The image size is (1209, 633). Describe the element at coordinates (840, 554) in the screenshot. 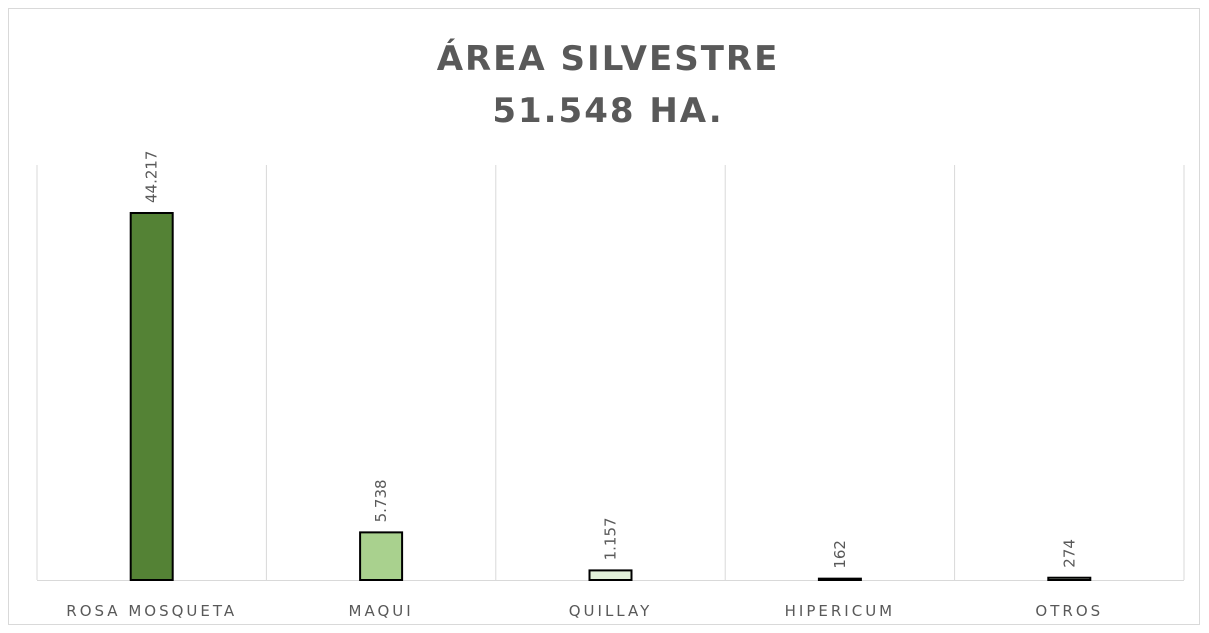

I see `data-label: 162` at that location.